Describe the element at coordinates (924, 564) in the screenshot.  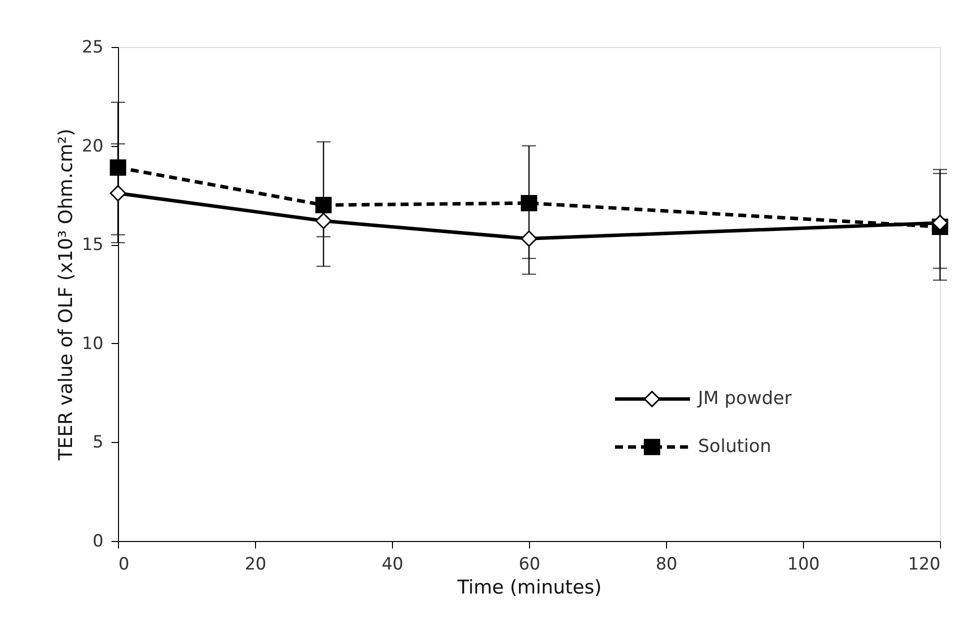
I see `x-tick-label: 120` at that location.